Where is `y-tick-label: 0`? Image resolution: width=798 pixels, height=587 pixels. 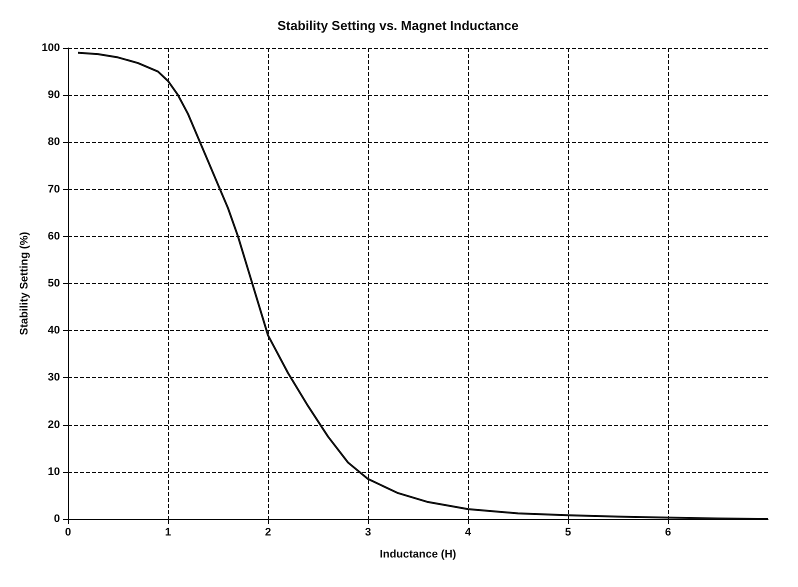
y-tick-label: 0 is located at coordinates (57, 519).